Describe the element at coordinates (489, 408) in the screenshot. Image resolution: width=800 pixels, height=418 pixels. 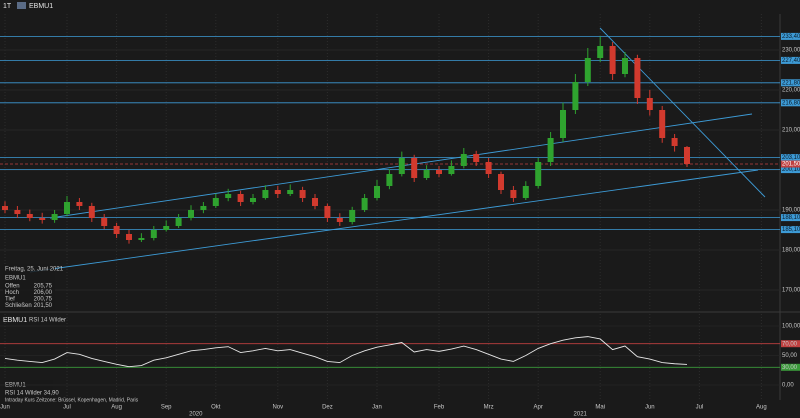
I see `x-tick-label: Mrz` at that location.